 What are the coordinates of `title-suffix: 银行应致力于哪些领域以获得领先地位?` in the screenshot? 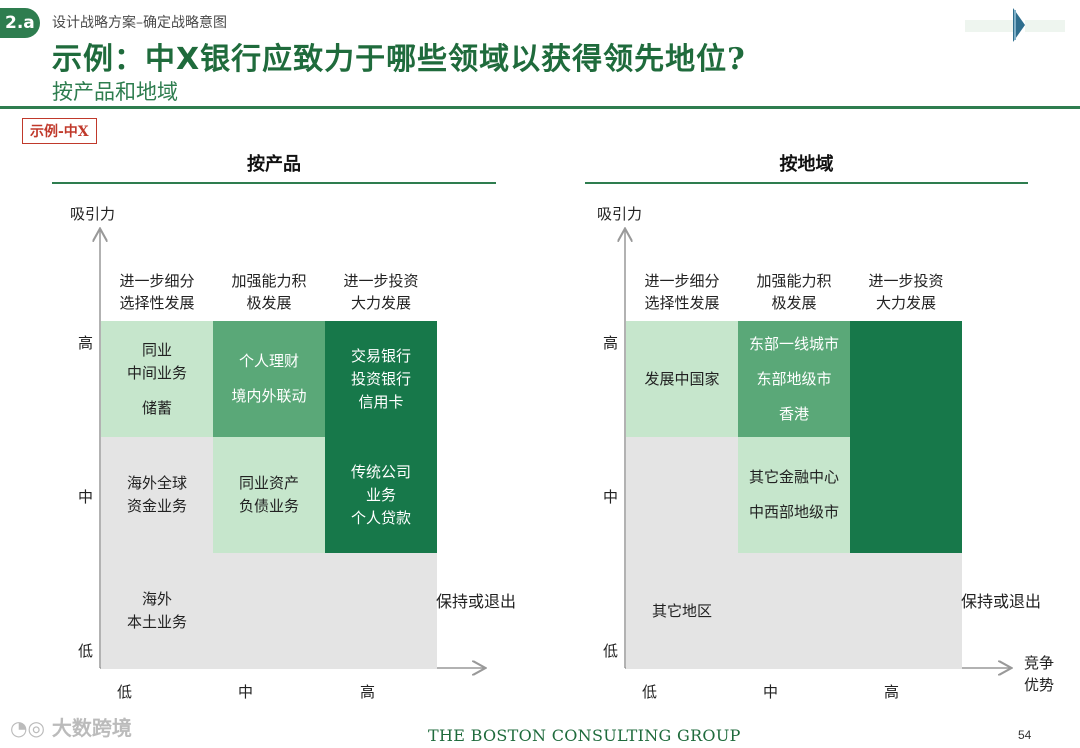 It's located at (473, 59).